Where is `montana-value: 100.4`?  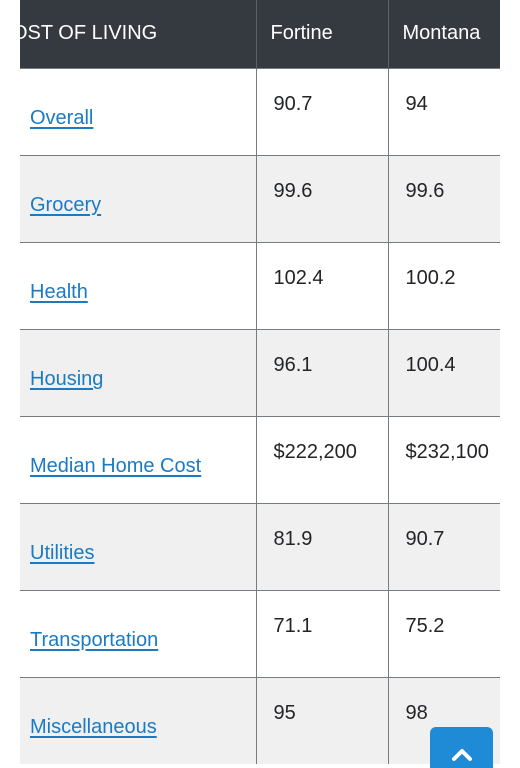 montana-value: 100.4 is located at coordinates (444, 372).